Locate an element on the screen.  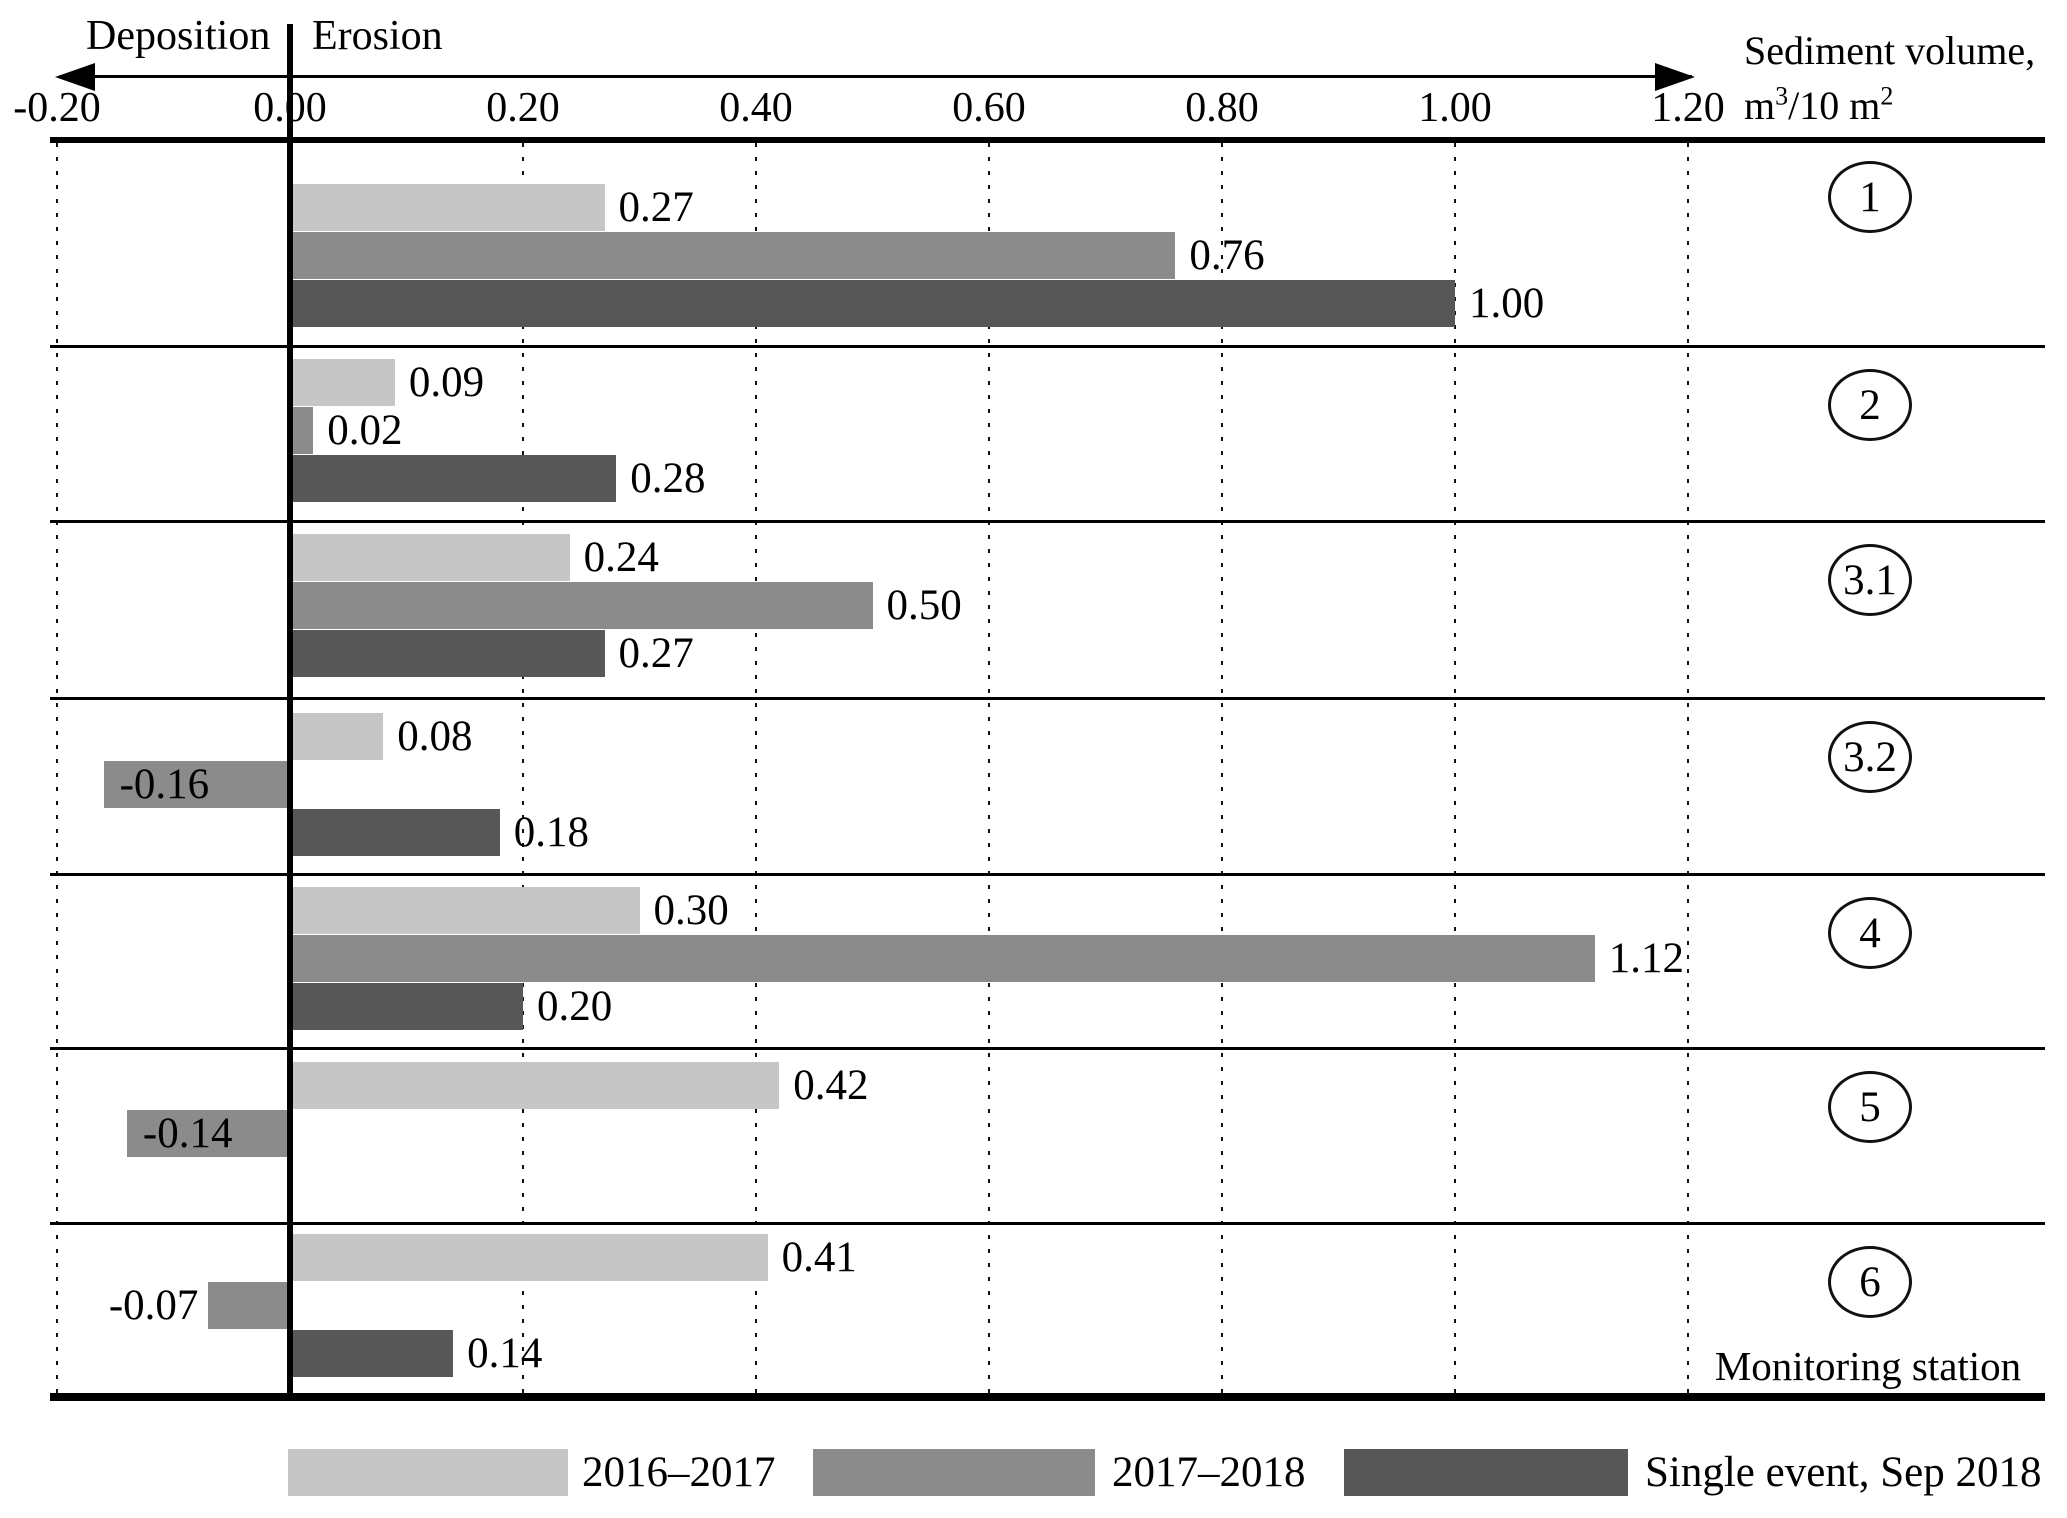
bar-value-label: 1.00 is located at coordinates (1507, 303).